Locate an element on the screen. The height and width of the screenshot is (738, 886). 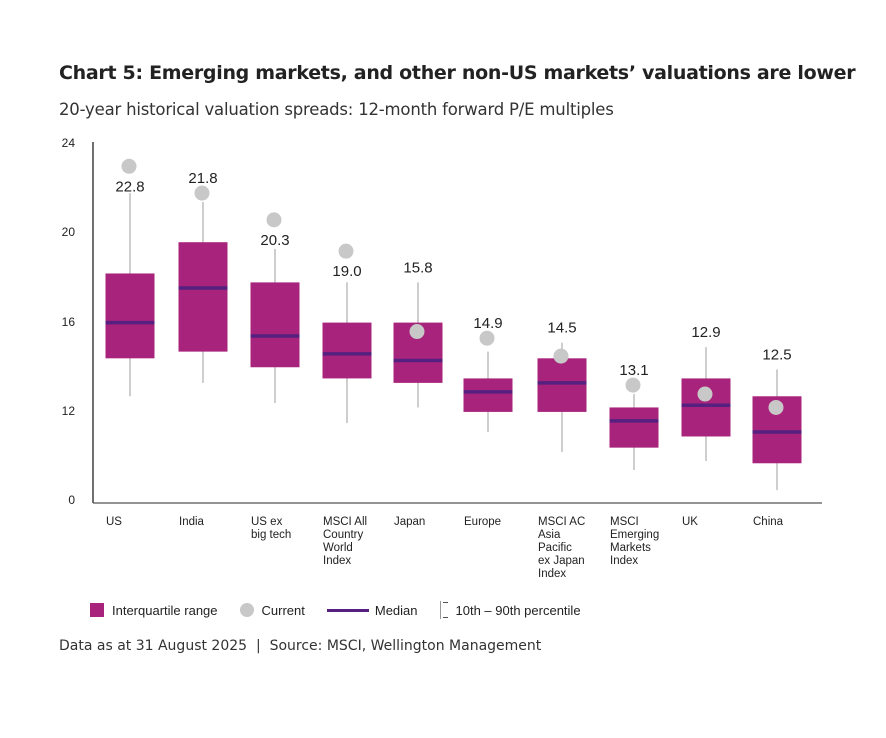
x-tick-label: Europe is located at coordinates (482, 522).